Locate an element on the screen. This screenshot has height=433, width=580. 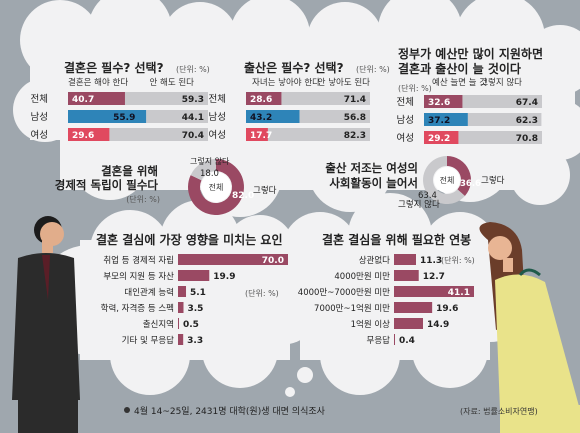
legend-label: 안 해도 된다 is located at coordinates (171, 82).